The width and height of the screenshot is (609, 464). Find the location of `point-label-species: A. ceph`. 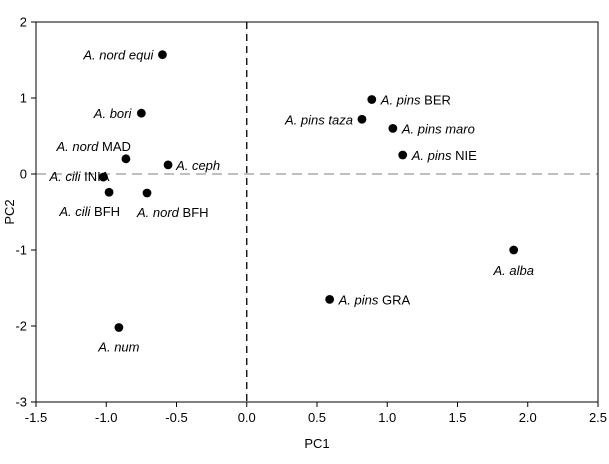

point-label-species: A. ceph is located at coordinates (197, 165).